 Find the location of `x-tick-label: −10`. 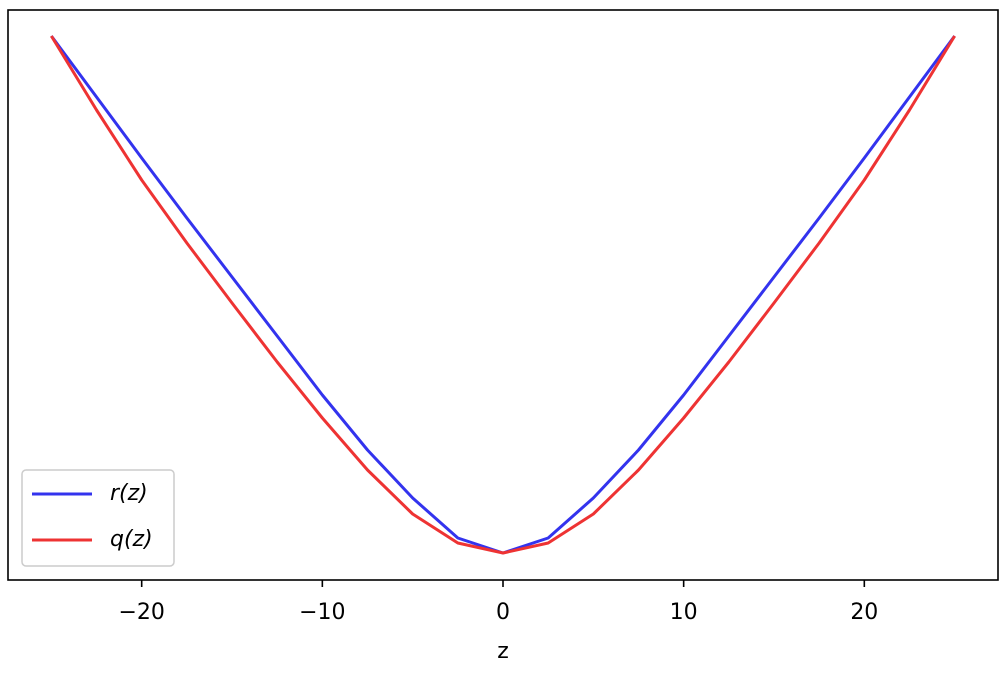

x-tick-label: −10 is located at coordinates (322, 612).